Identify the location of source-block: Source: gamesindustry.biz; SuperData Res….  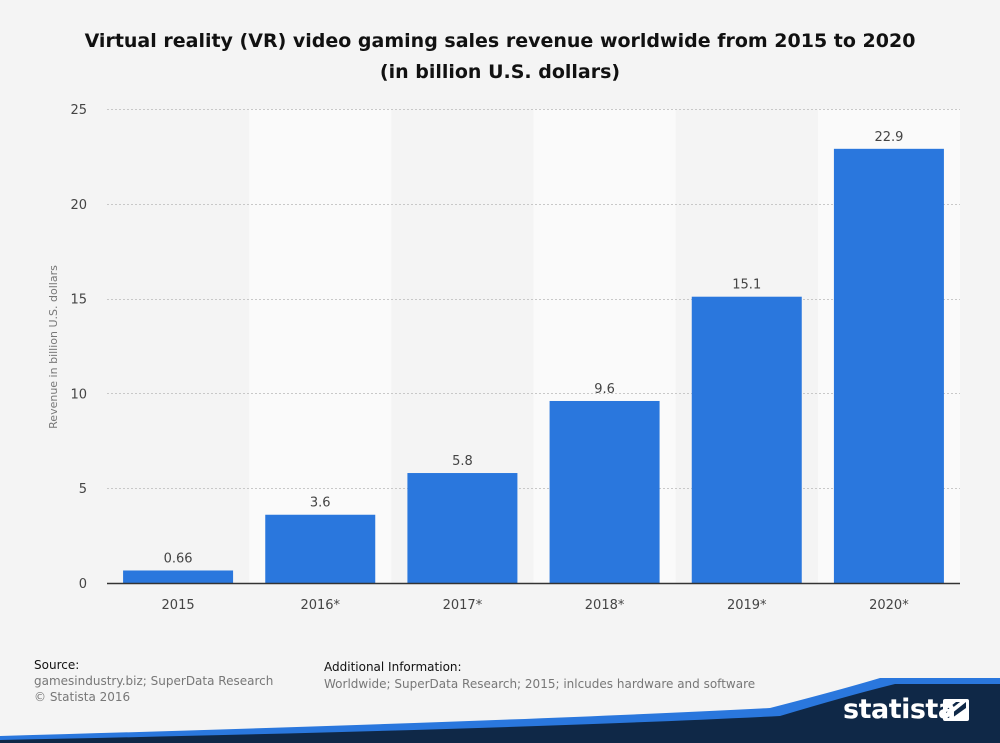
(153, 681).